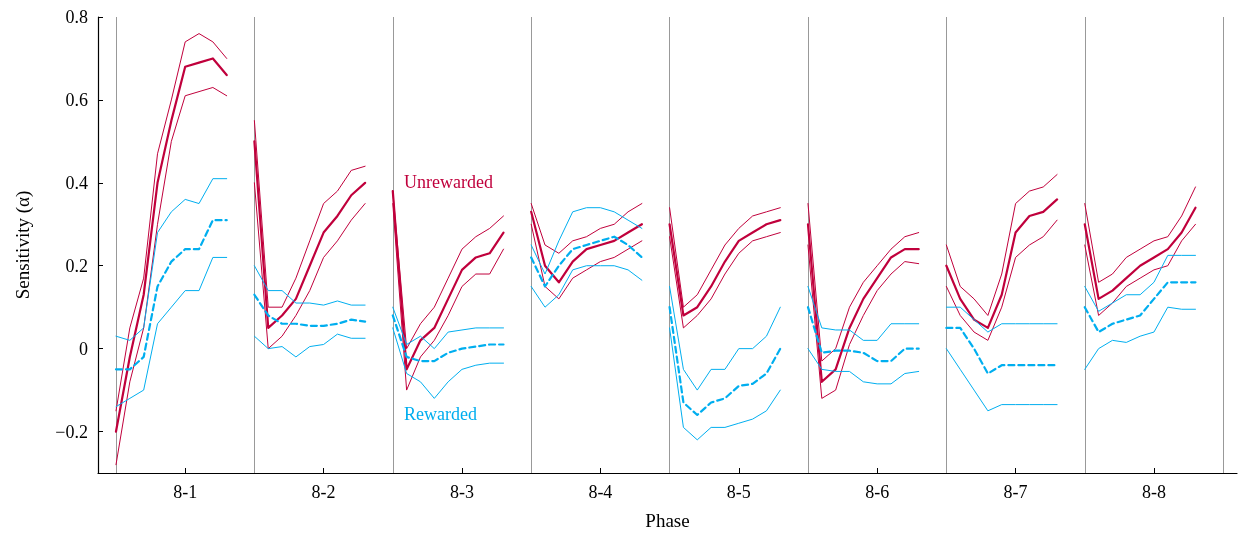 This screenshot has height=535, width=1239. Describe the element at coordinates (23, 245) in the screenshot. I see `y-axis-title: Sensitivity (α)` at that location.